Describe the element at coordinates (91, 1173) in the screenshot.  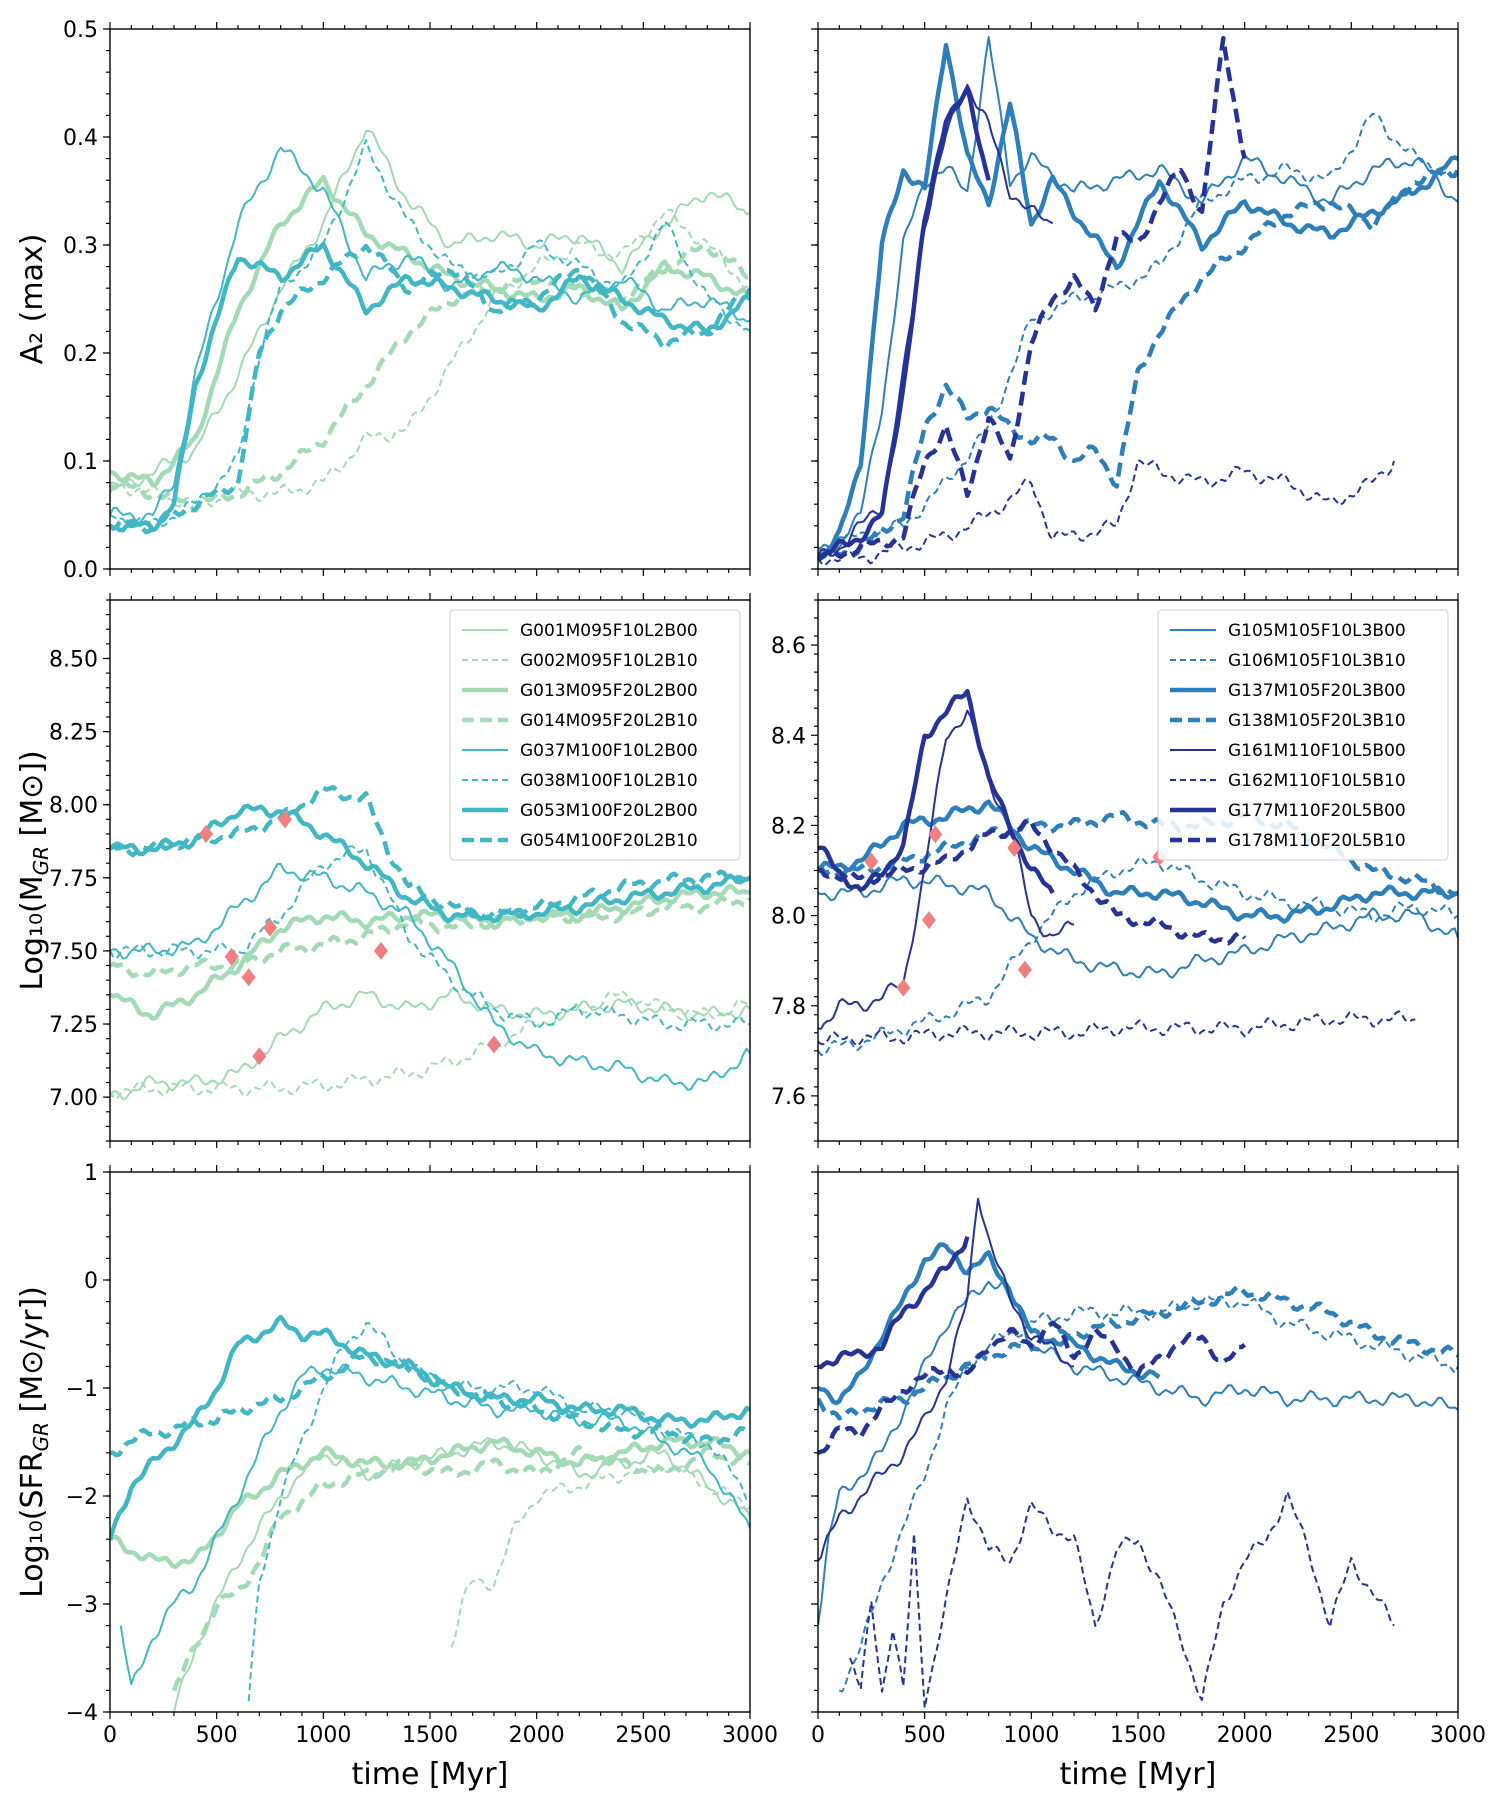
I see `y-tick-label: 1` at that location.